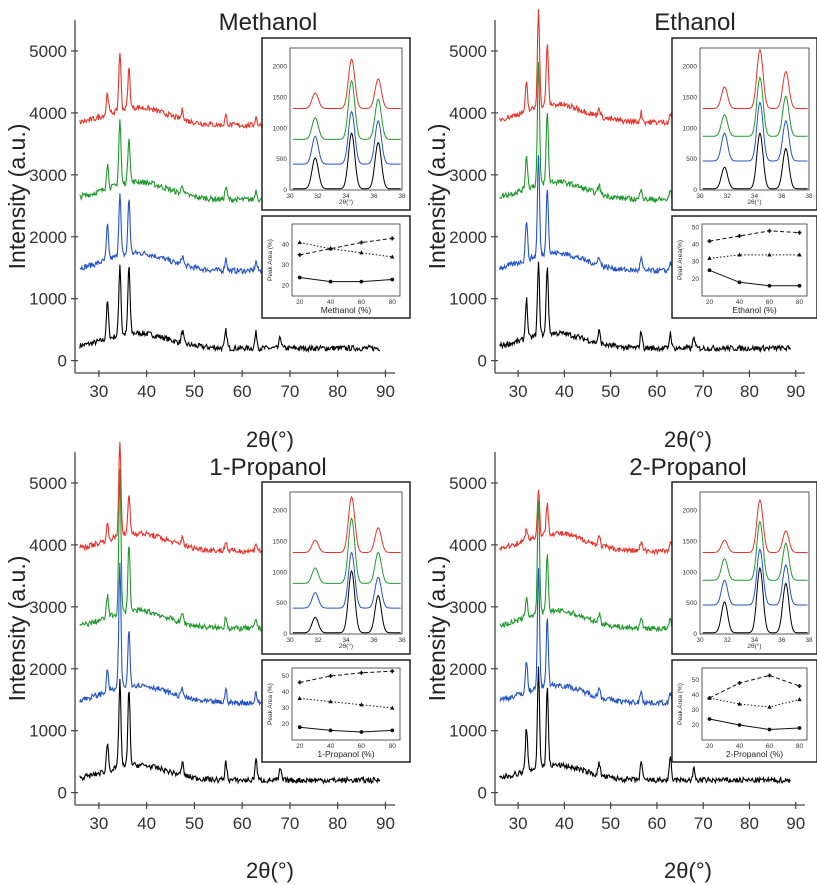 The height and width of the screenshot is (885, 817). I want to click on inset-area-axes, so click(346, 260).